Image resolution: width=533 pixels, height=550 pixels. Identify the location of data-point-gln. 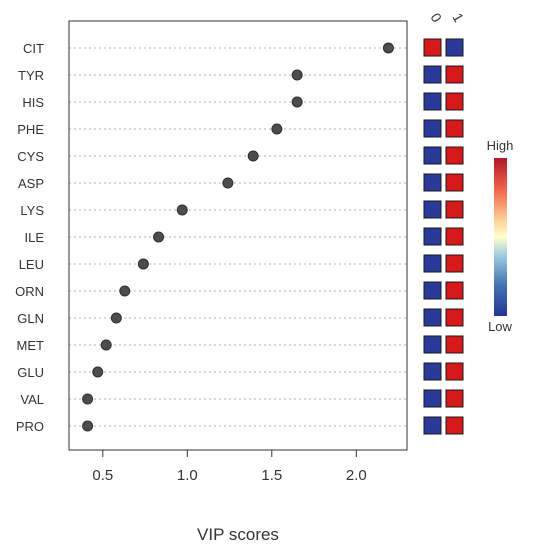
(116, 318).